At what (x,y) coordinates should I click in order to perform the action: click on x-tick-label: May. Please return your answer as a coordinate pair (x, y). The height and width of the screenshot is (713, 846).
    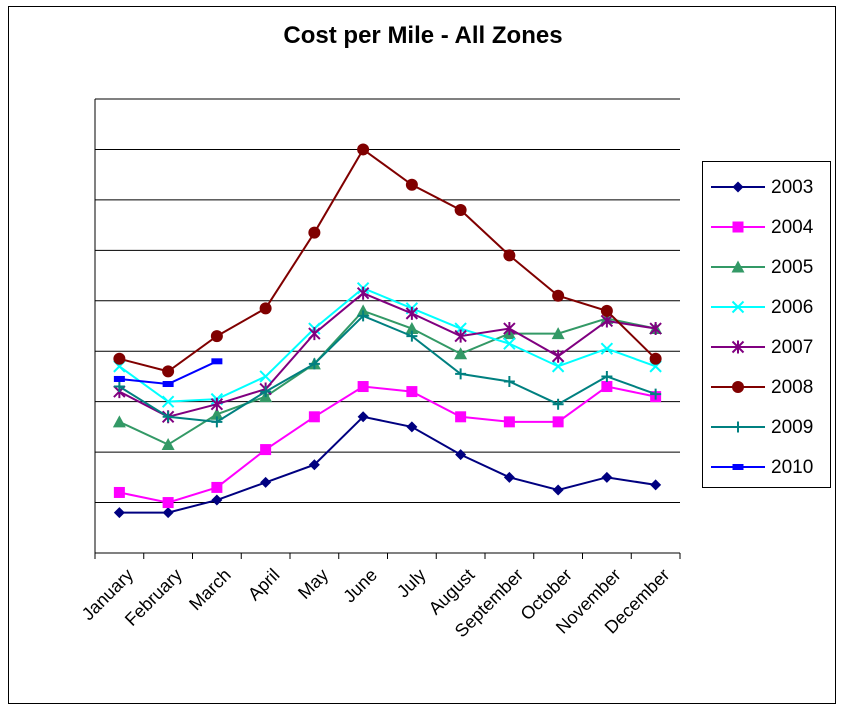
    Looking at the image, I should click on (313, 584).